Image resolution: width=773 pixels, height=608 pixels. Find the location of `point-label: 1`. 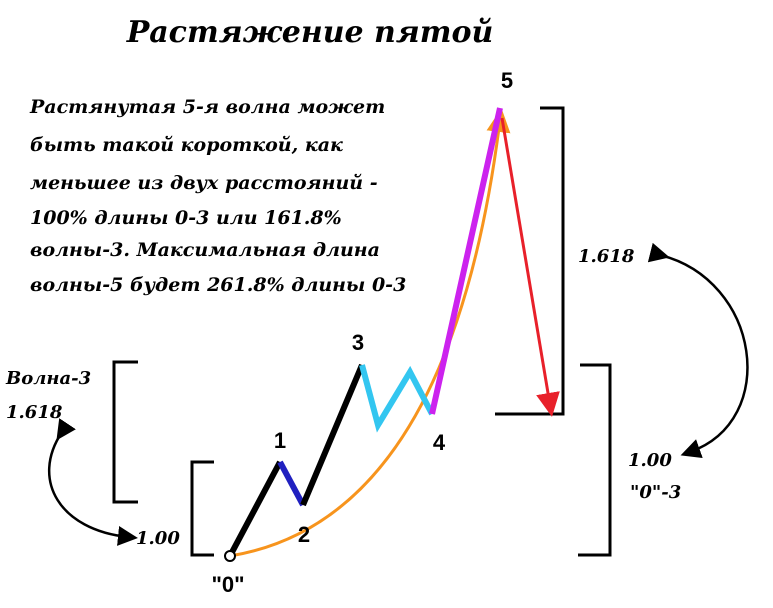

point-label: 1 is located at coordinates (280, 440).